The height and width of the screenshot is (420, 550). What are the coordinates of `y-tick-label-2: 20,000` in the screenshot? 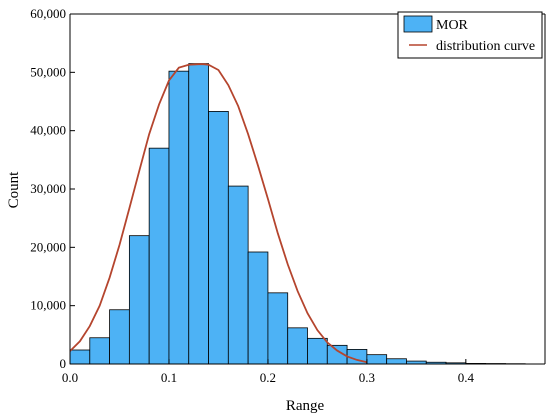 It's located at (48, 246).